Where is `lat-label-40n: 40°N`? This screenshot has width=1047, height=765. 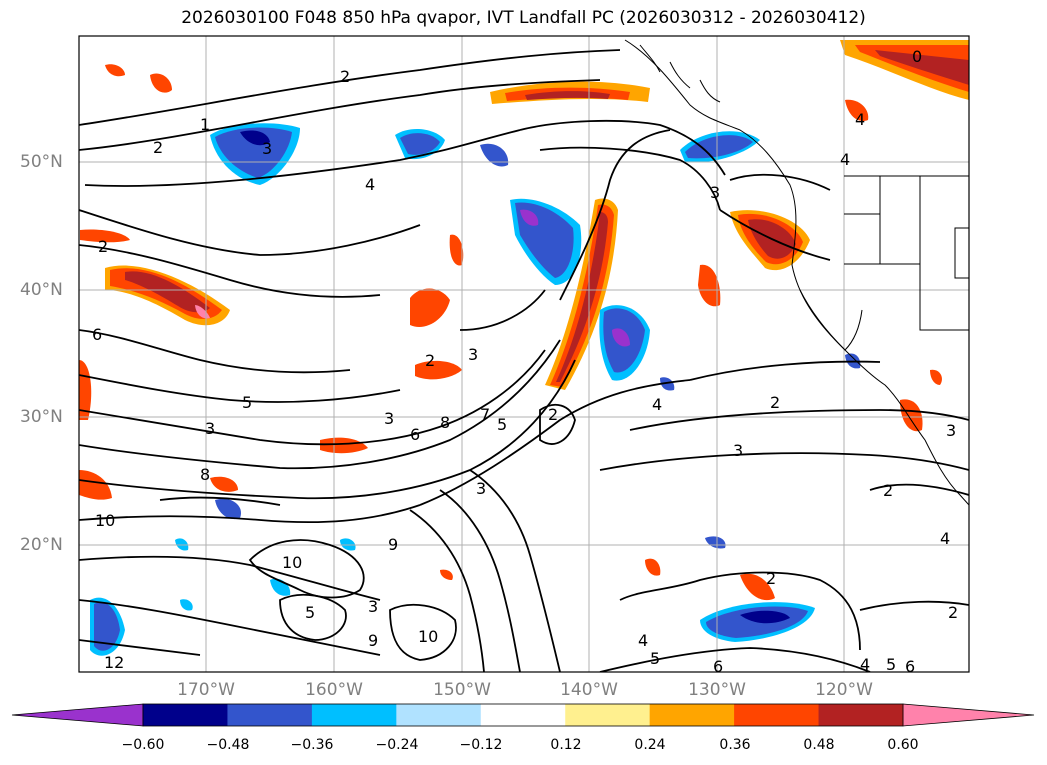 lat-label-40n: 40°N is located at coordinates (41, 290).